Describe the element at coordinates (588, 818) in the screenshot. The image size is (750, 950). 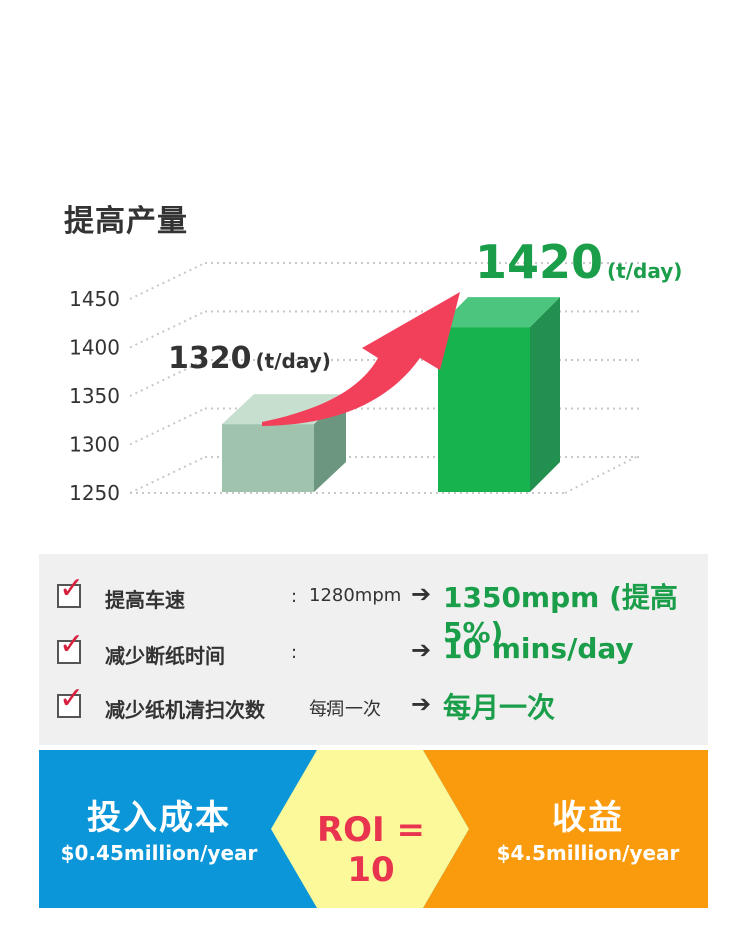
I see `revenue-title: 收益` at that location.